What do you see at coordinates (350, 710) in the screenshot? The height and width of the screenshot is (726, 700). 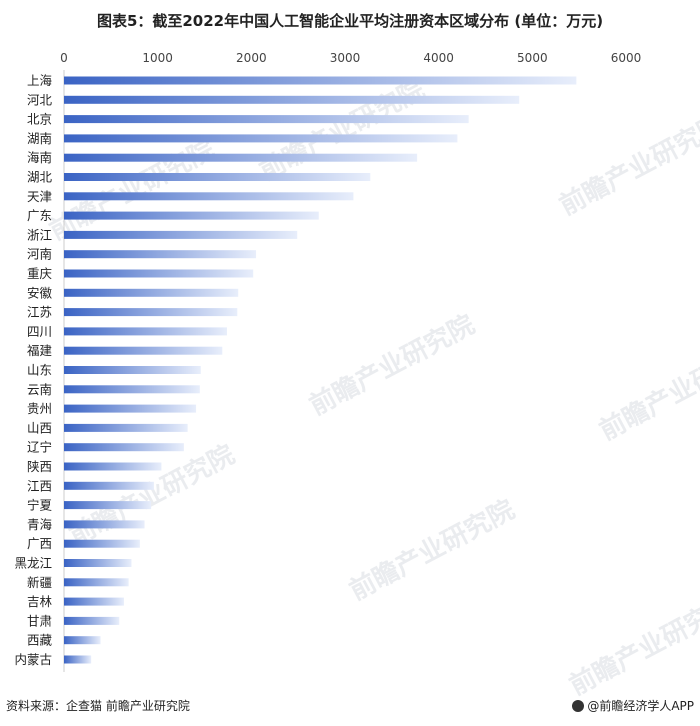 I see `footer: 资料来源：企查猫 前瞻产业研究院 @前瞻经济学人APP` at bounding box center [350, 710].